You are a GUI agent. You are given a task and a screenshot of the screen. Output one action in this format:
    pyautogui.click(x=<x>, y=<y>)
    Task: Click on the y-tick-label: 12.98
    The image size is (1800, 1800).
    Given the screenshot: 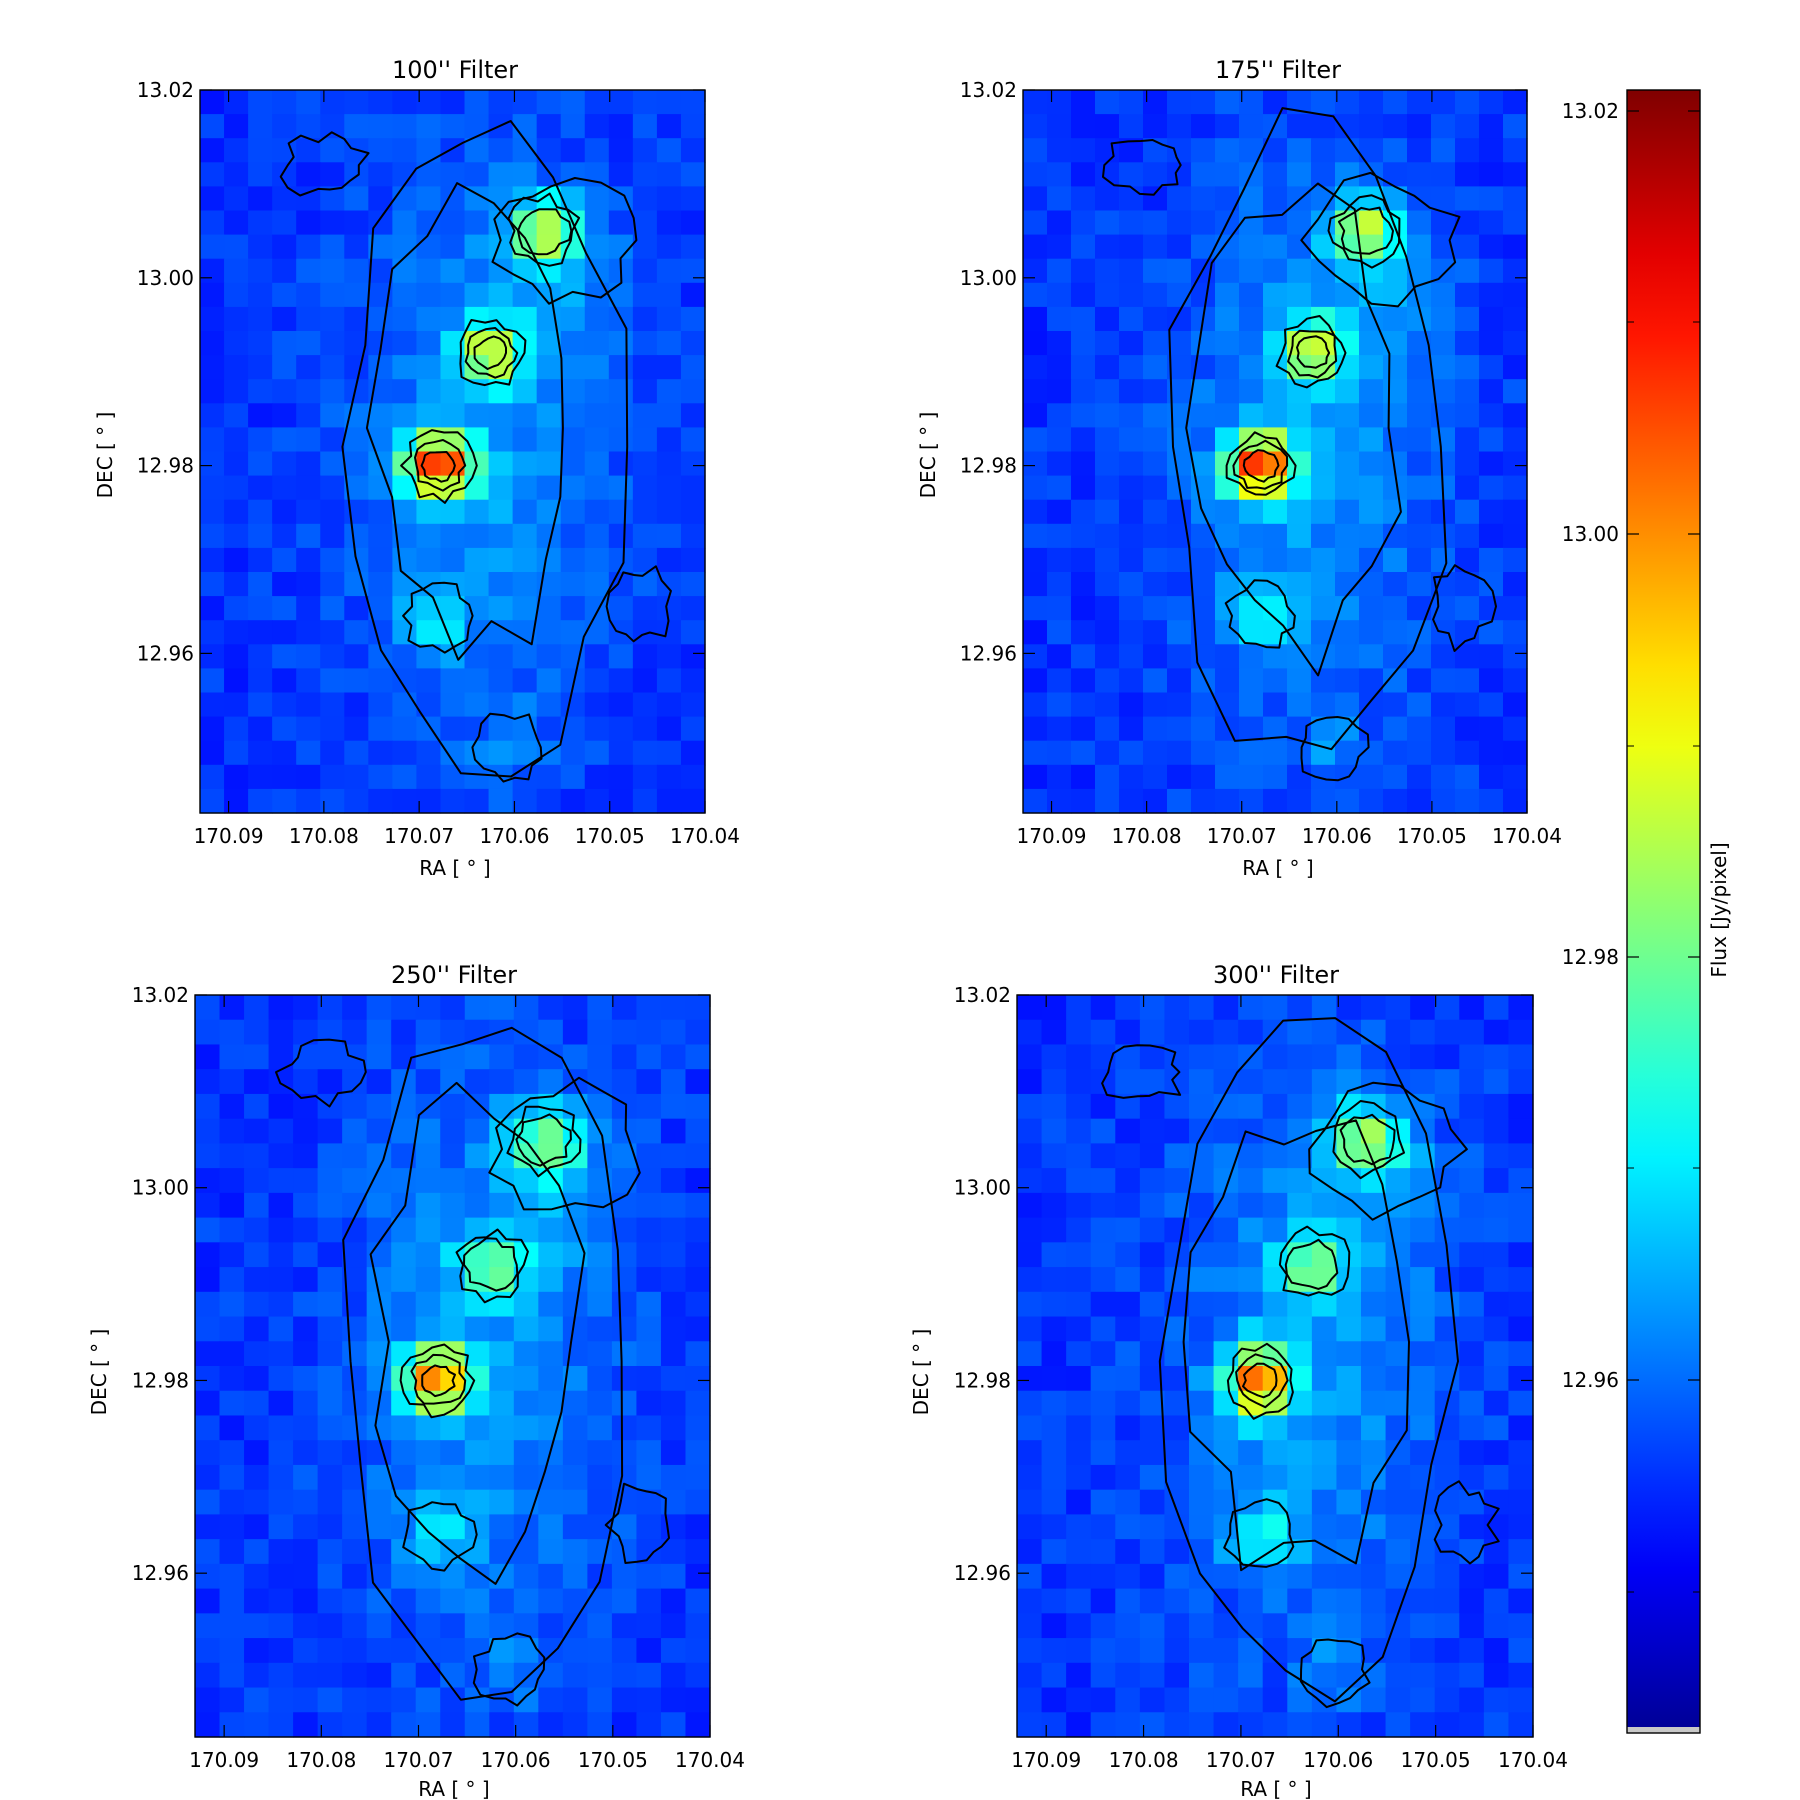 What is the action you would take?
    pyautogui.click(x=982, y=1380)
    